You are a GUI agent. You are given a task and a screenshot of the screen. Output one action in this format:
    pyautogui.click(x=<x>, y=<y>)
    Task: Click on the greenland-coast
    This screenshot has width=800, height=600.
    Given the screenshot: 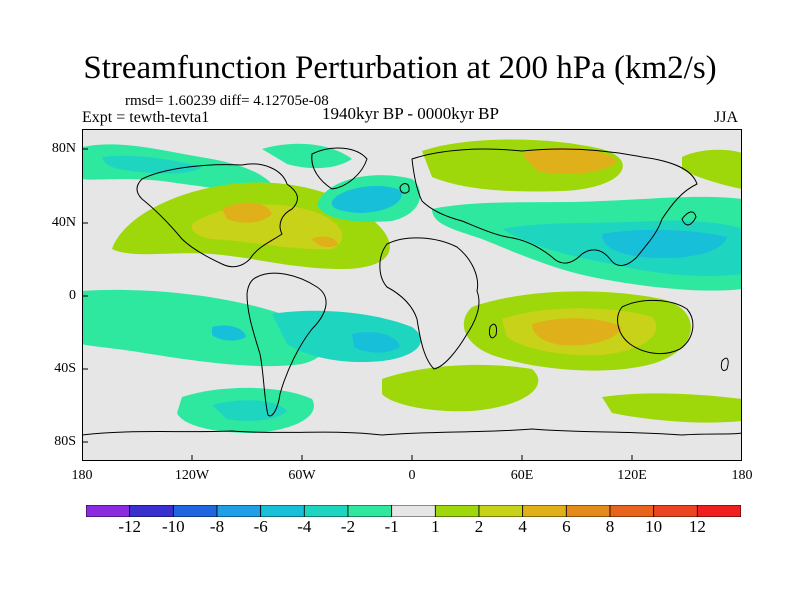 What is the action you would take?
    pyautogui.click(x=339, y=168)
    